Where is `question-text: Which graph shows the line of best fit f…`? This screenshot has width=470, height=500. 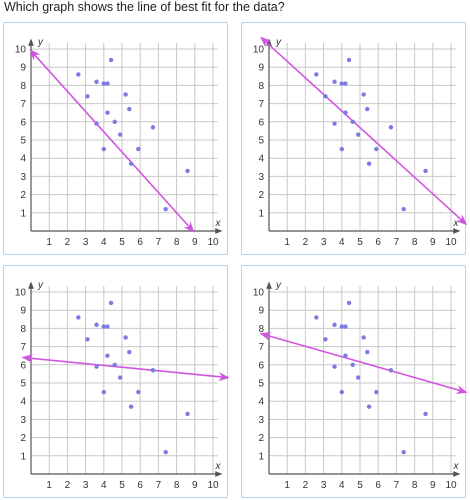
question-text: Which graph shows the line of best fit f… is located at coordinates (144, 7).